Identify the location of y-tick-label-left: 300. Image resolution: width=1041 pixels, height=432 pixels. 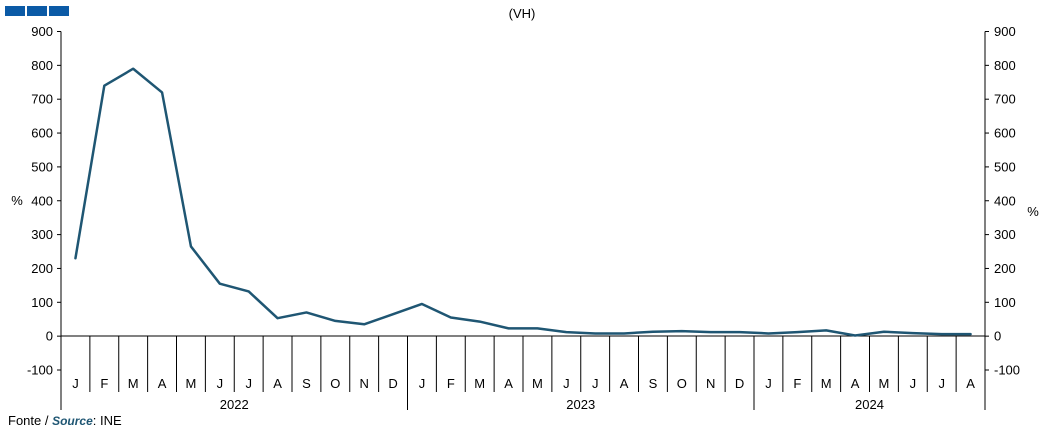
(42, 234).